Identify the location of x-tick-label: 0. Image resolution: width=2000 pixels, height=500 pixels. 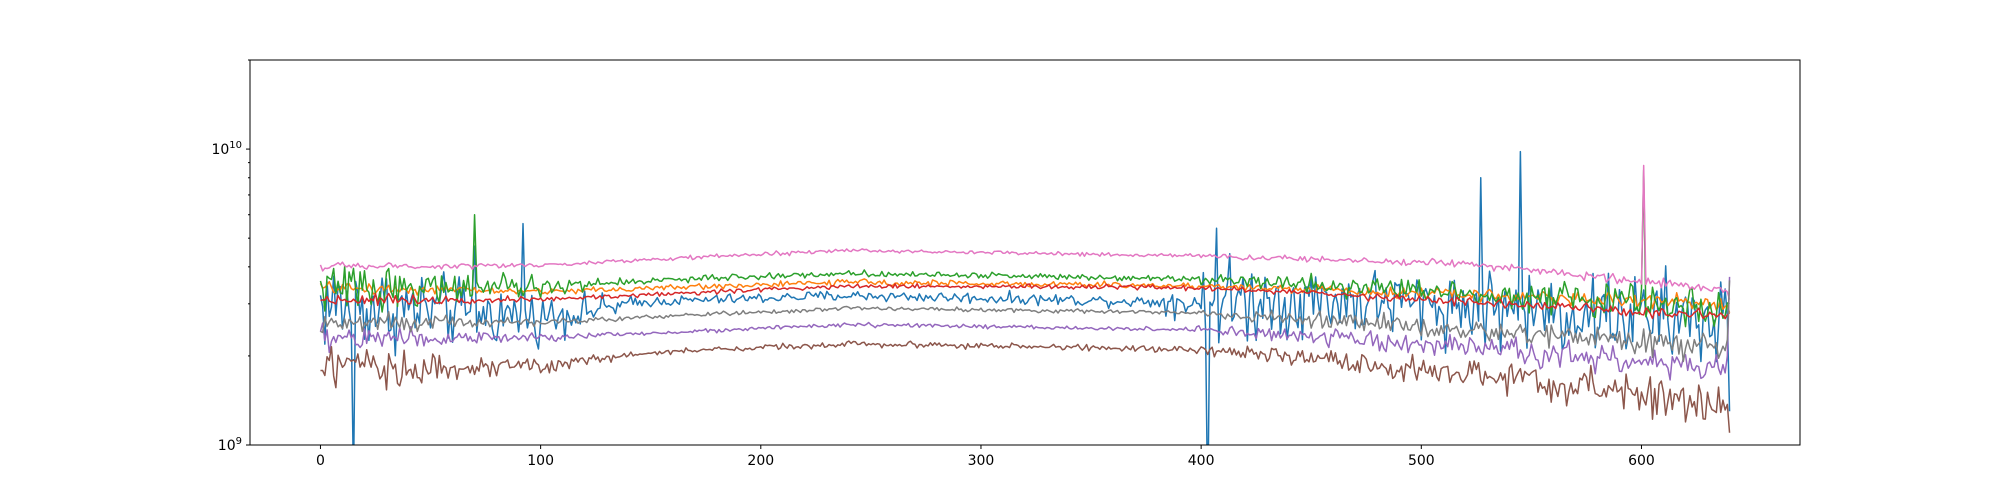
(320, 461).